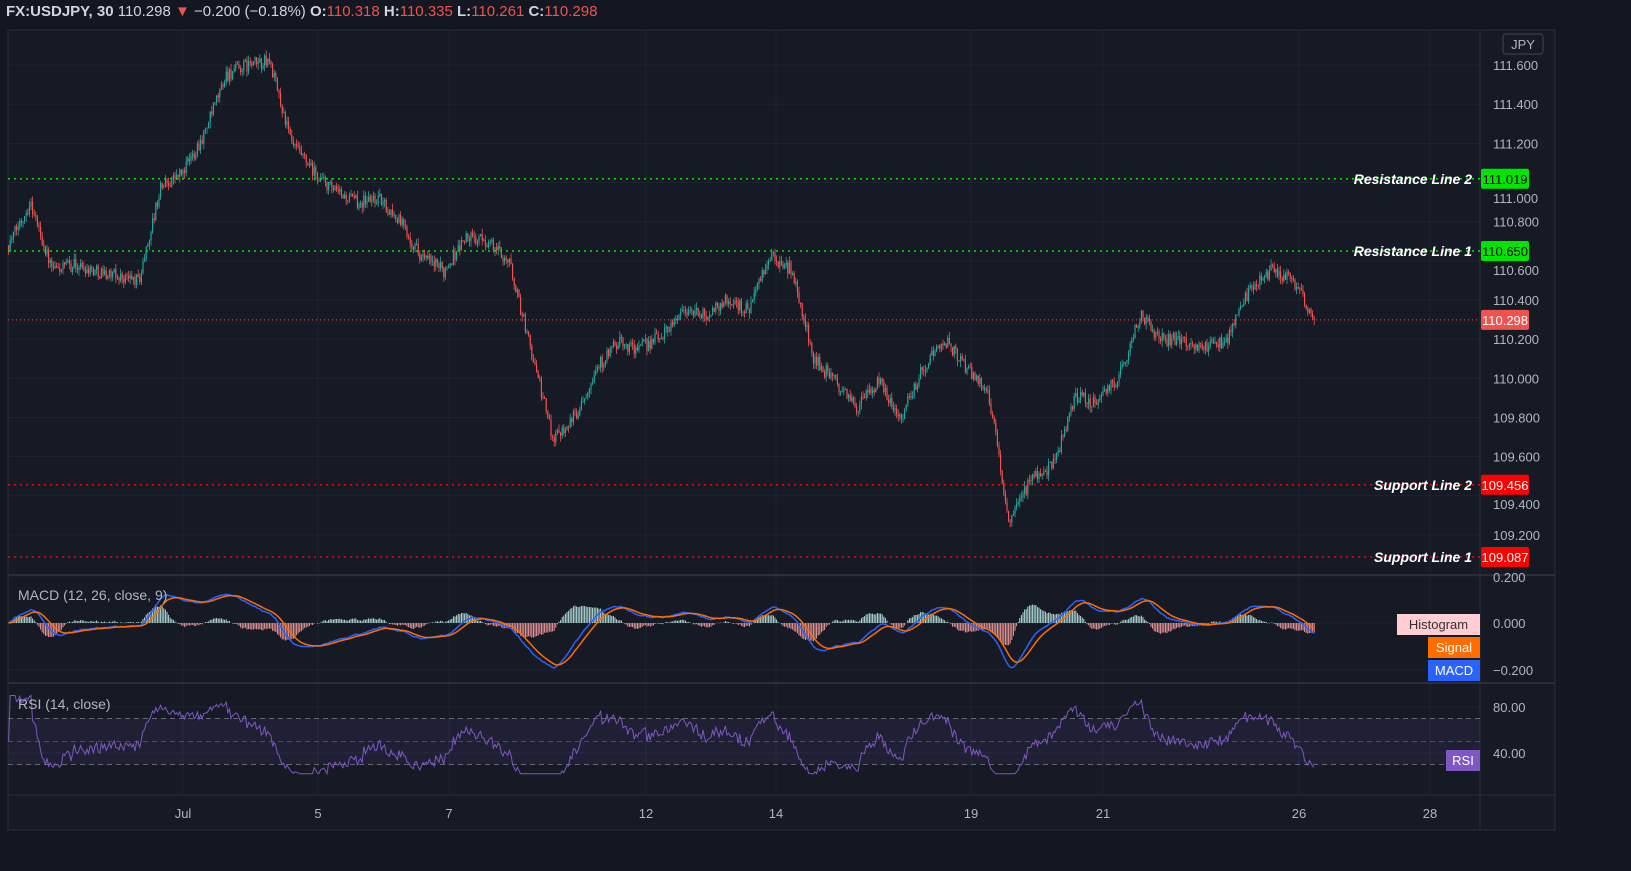 The image size is (1631, 871). Describe the element at coordinates (64, 704) in the screenshot. I see `rsi-title: RSI (14, close)` at that location.